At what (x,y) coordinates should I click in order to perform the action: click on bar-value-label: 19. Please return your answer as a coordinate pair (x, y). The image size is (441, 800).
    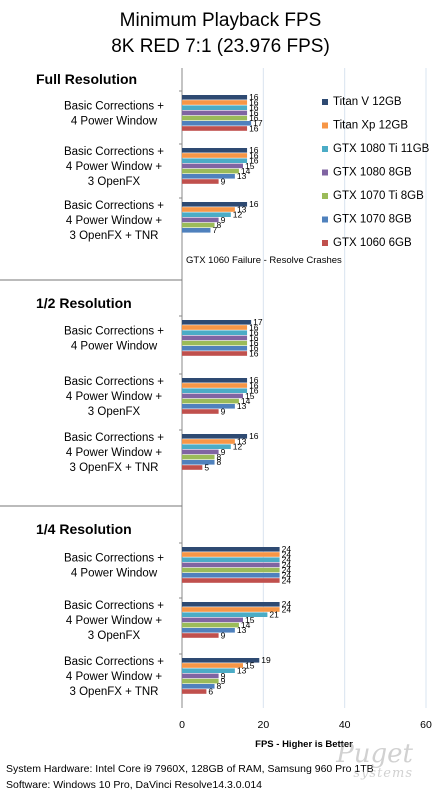
    Looking at the image, I should click on (266, 660).